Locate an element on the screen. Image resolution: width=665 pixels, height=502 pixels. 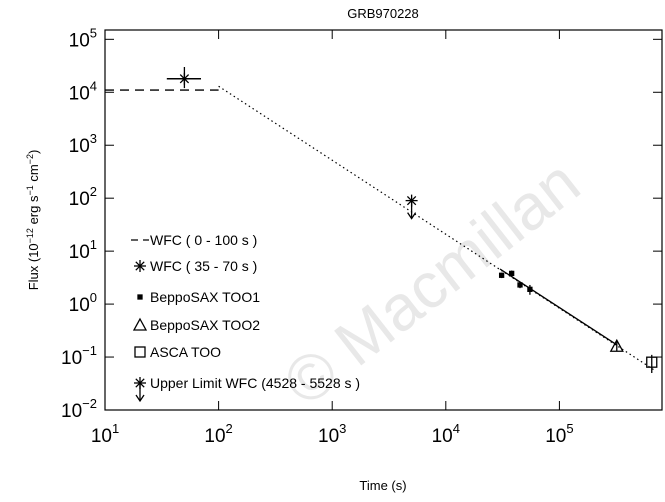
x-tick-label: 10³ is located at coordinates (332, 434).